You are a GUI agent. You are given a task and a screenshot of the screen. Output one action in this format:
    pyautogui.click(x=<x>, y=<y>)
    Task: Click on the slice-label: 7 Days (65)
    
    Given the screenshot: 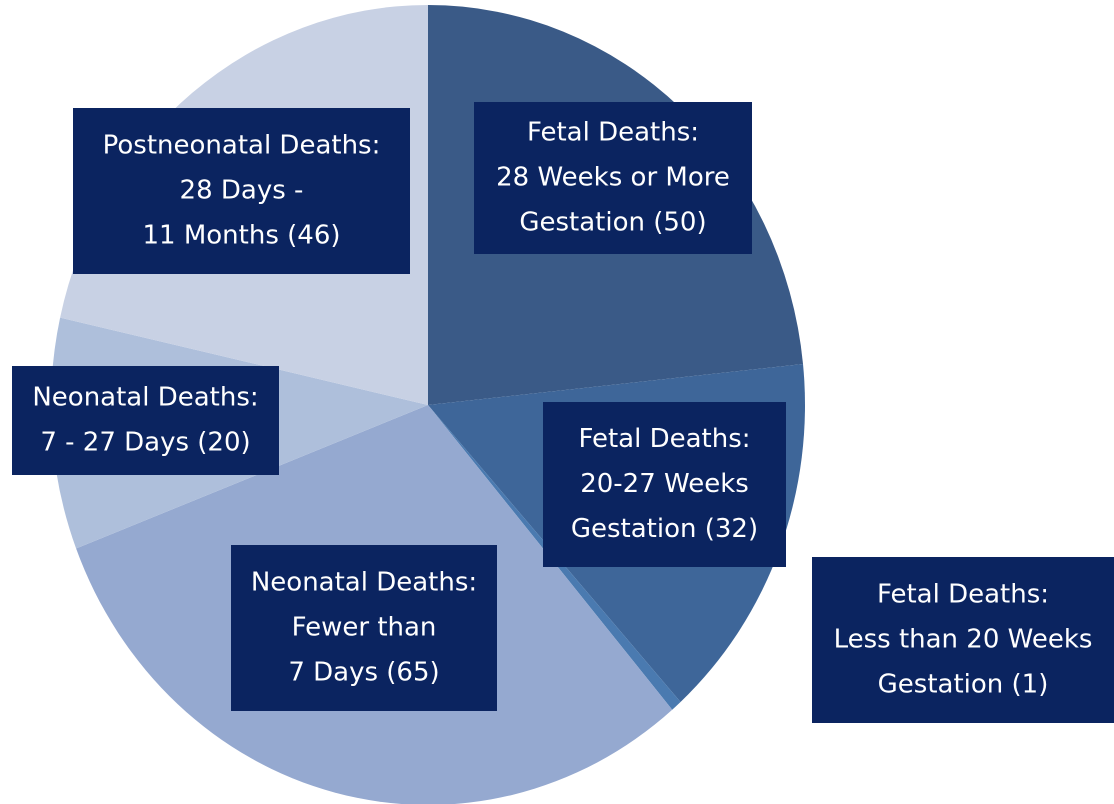 What is the action you would take?
    pyautogui.click(x=363, y=673)
    